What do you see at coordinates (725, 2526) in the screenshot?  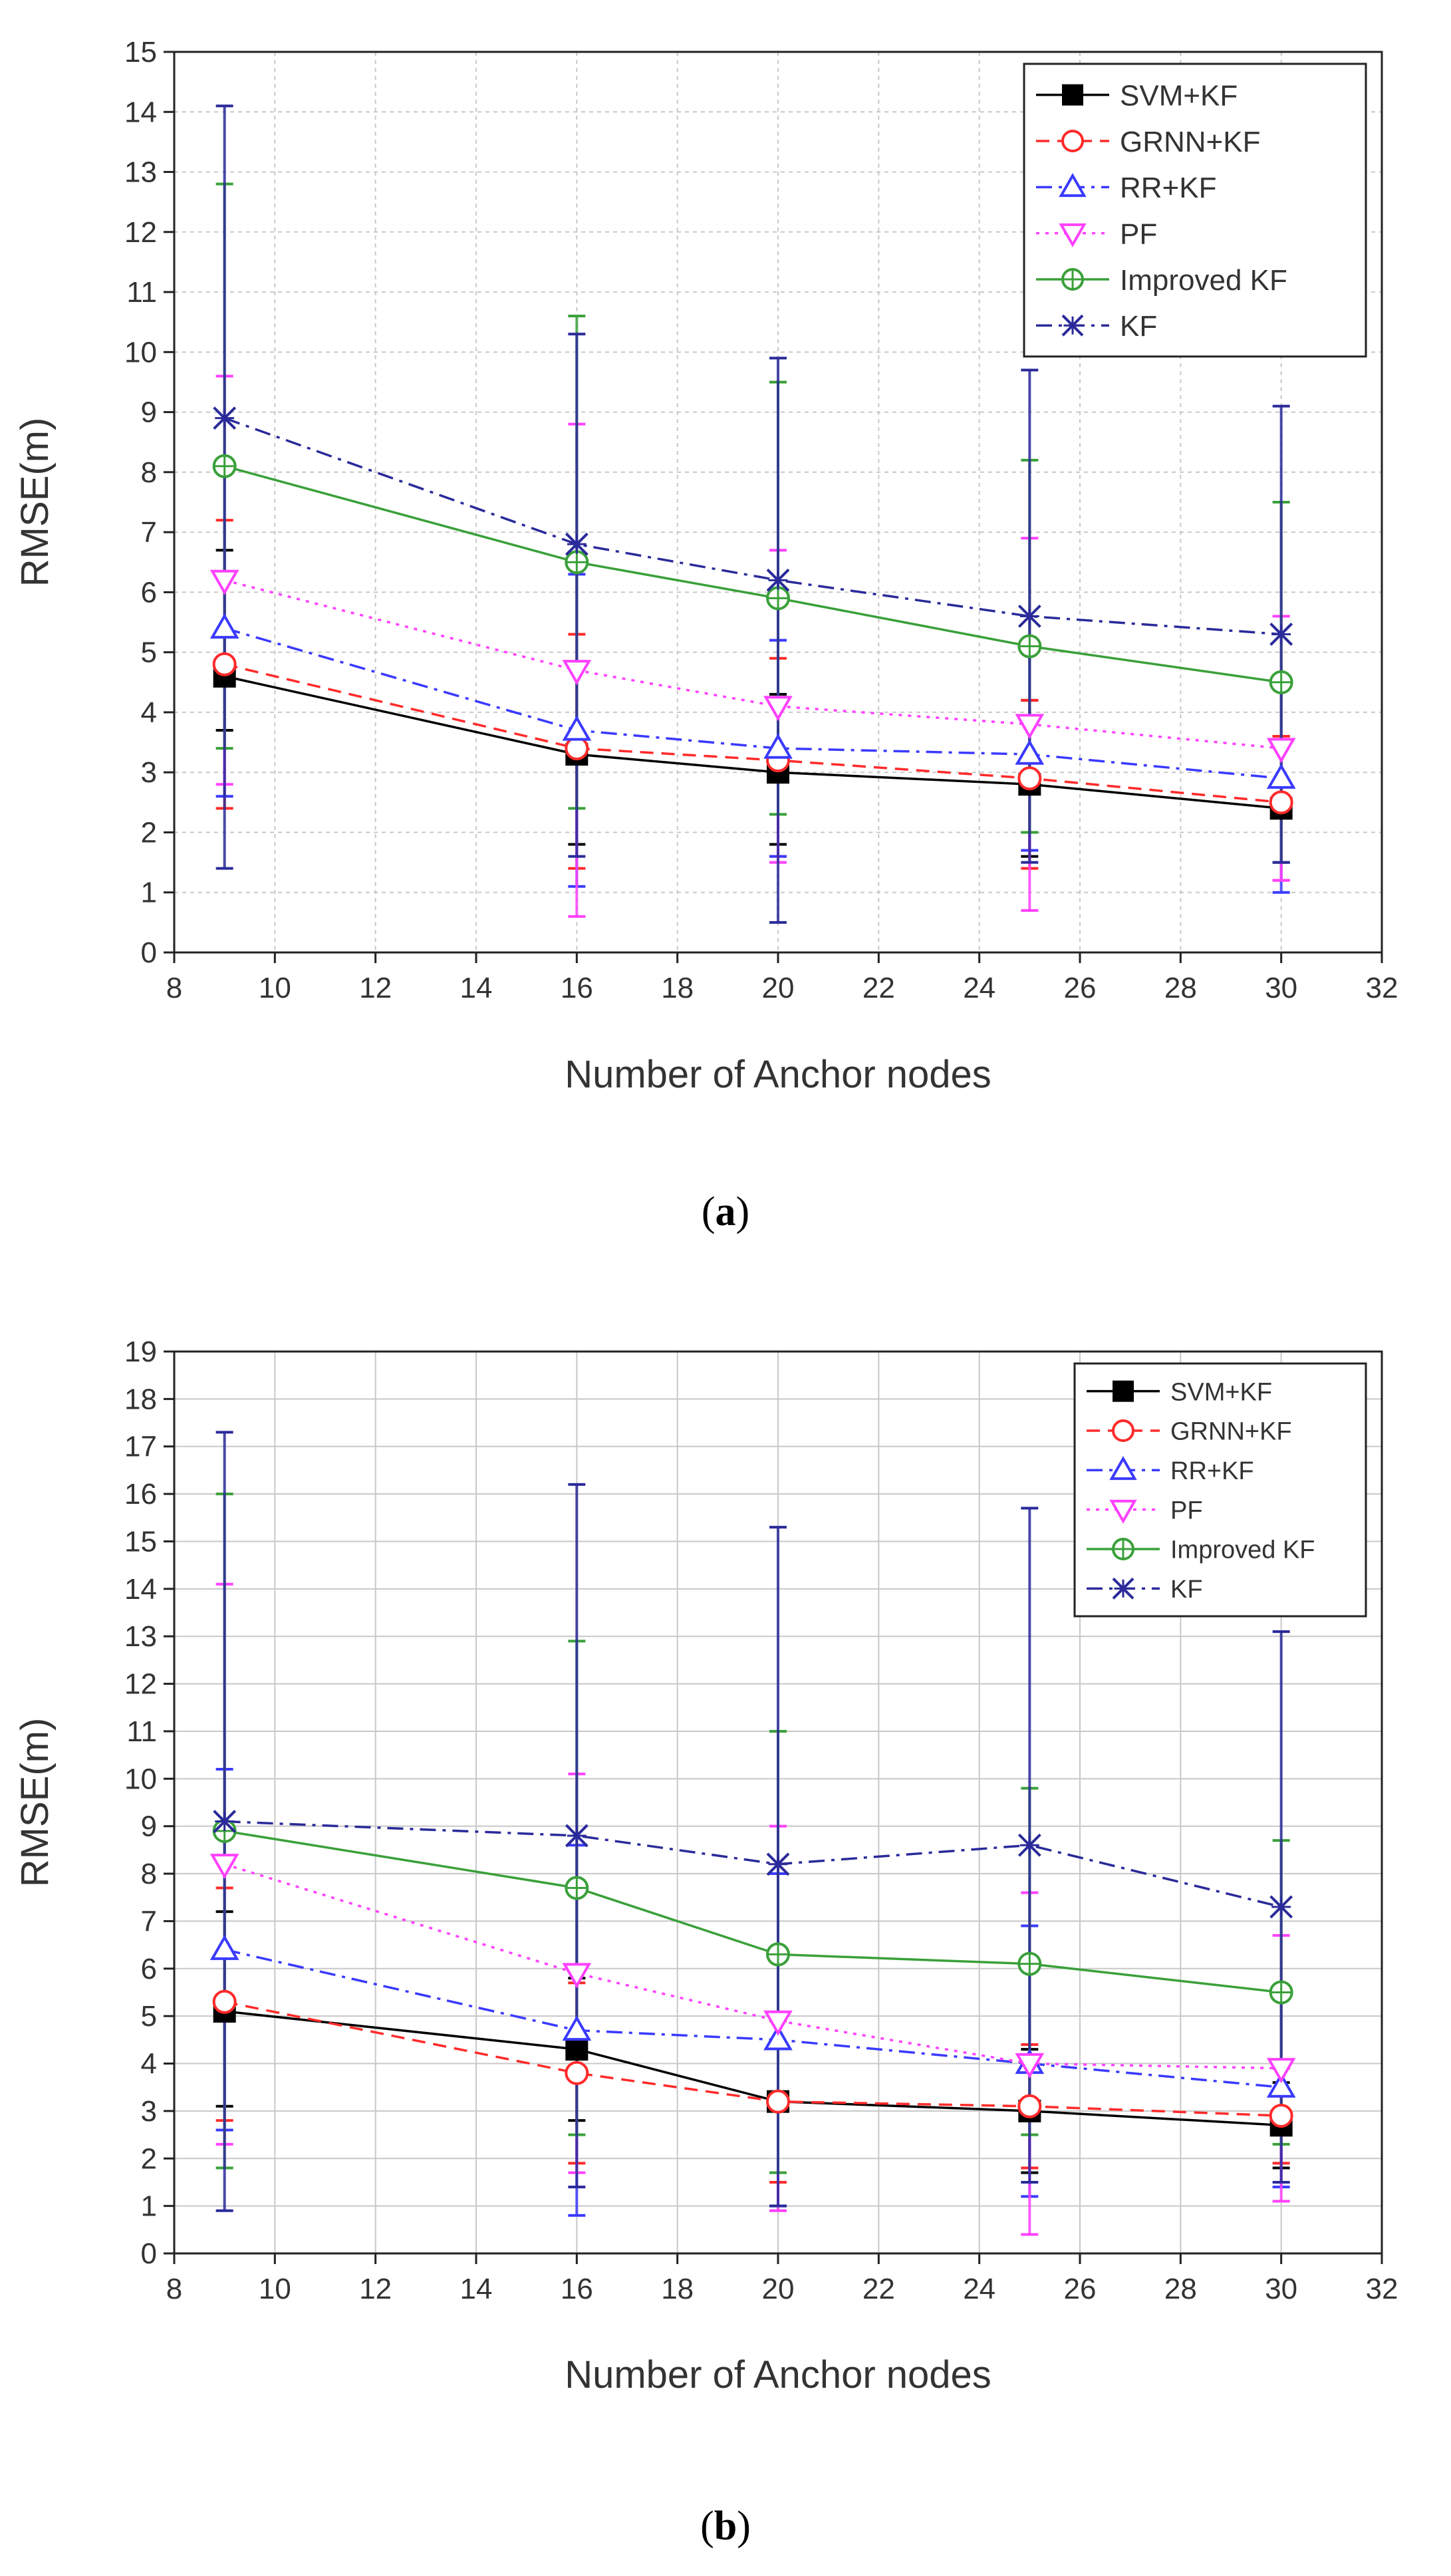 I see `panel-caption: (b)` at bounding box center [725, 2526].